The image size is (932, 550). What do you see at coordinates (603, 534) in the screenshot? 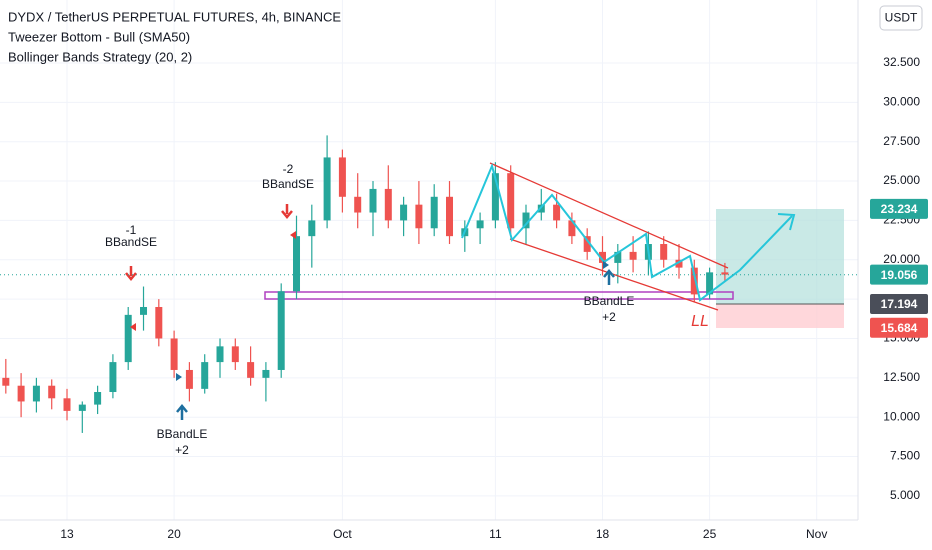
I see `x-tick-label: 18` at bounding box center [603, 534].